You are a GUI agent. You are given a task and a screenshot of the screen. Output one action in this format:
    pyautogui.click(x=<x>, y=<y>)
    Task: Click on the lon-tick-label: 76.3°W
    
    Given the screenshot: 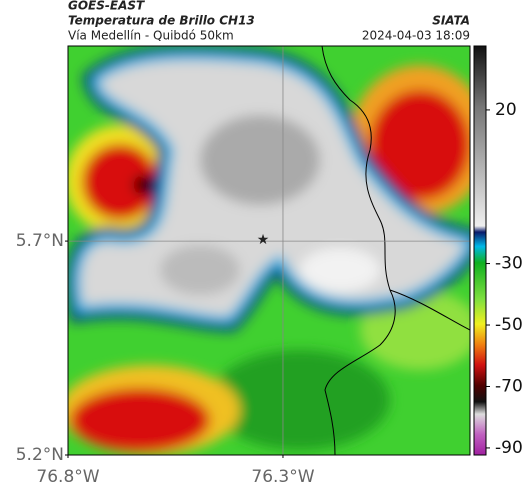 What is the action you would take?
    pyautogui.click(x=282, y=477)
    